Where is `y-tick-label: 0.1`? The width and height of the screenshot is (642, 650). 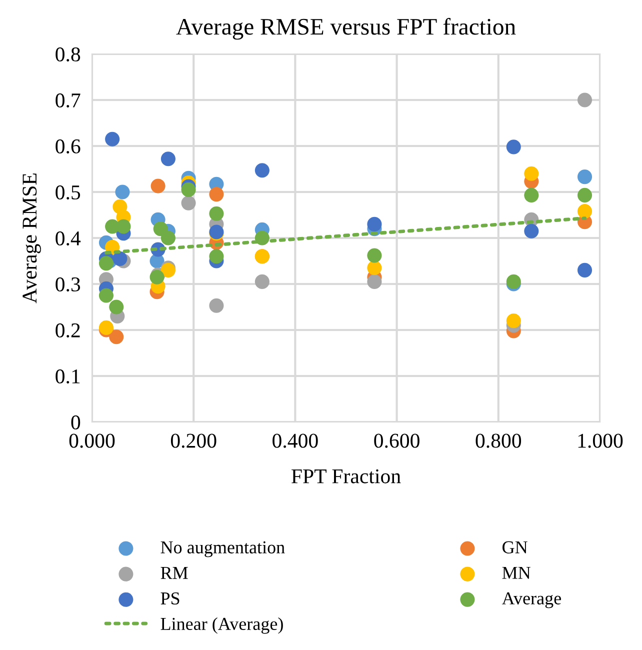 y-tick-label: 0.1 is located at coordinates (68, 376).